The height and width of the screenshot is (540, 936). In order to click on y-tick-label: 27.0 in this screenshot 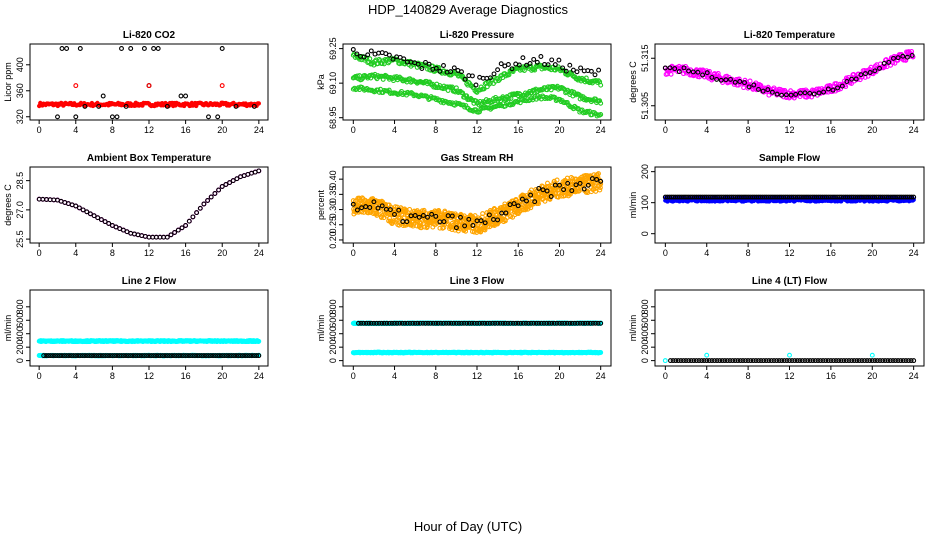, I will do `click(20, 210)`.